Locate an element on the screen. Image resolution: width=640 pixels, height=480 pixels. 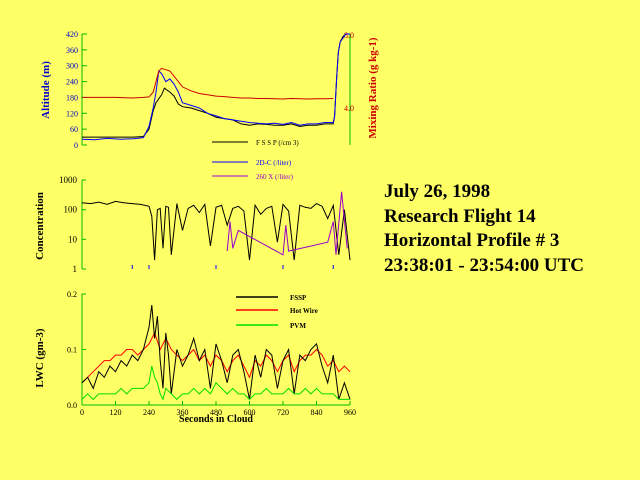
time-tick-label: 480 is located at coordinates (216, 412).